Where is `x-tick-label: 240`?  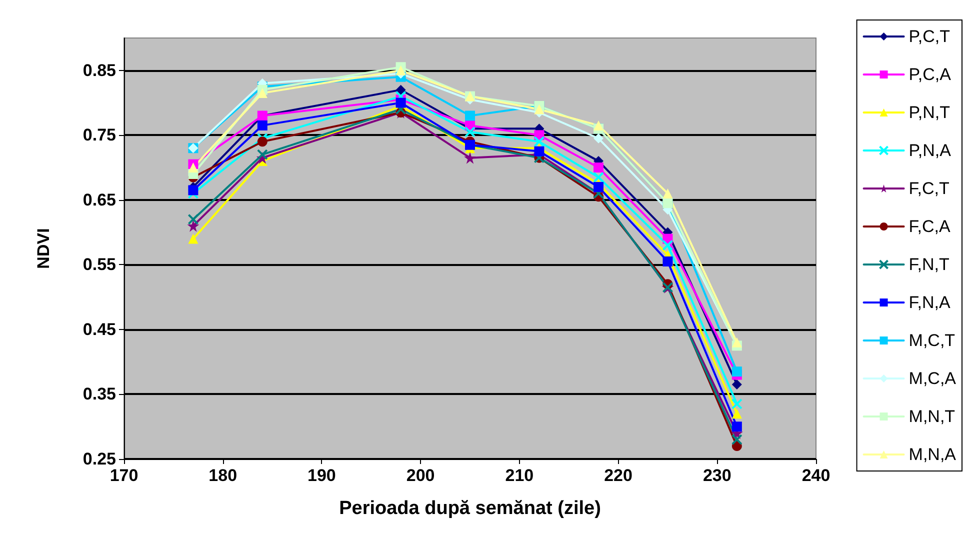 x-tick-label: 240 is located at coordinates (816, 475).